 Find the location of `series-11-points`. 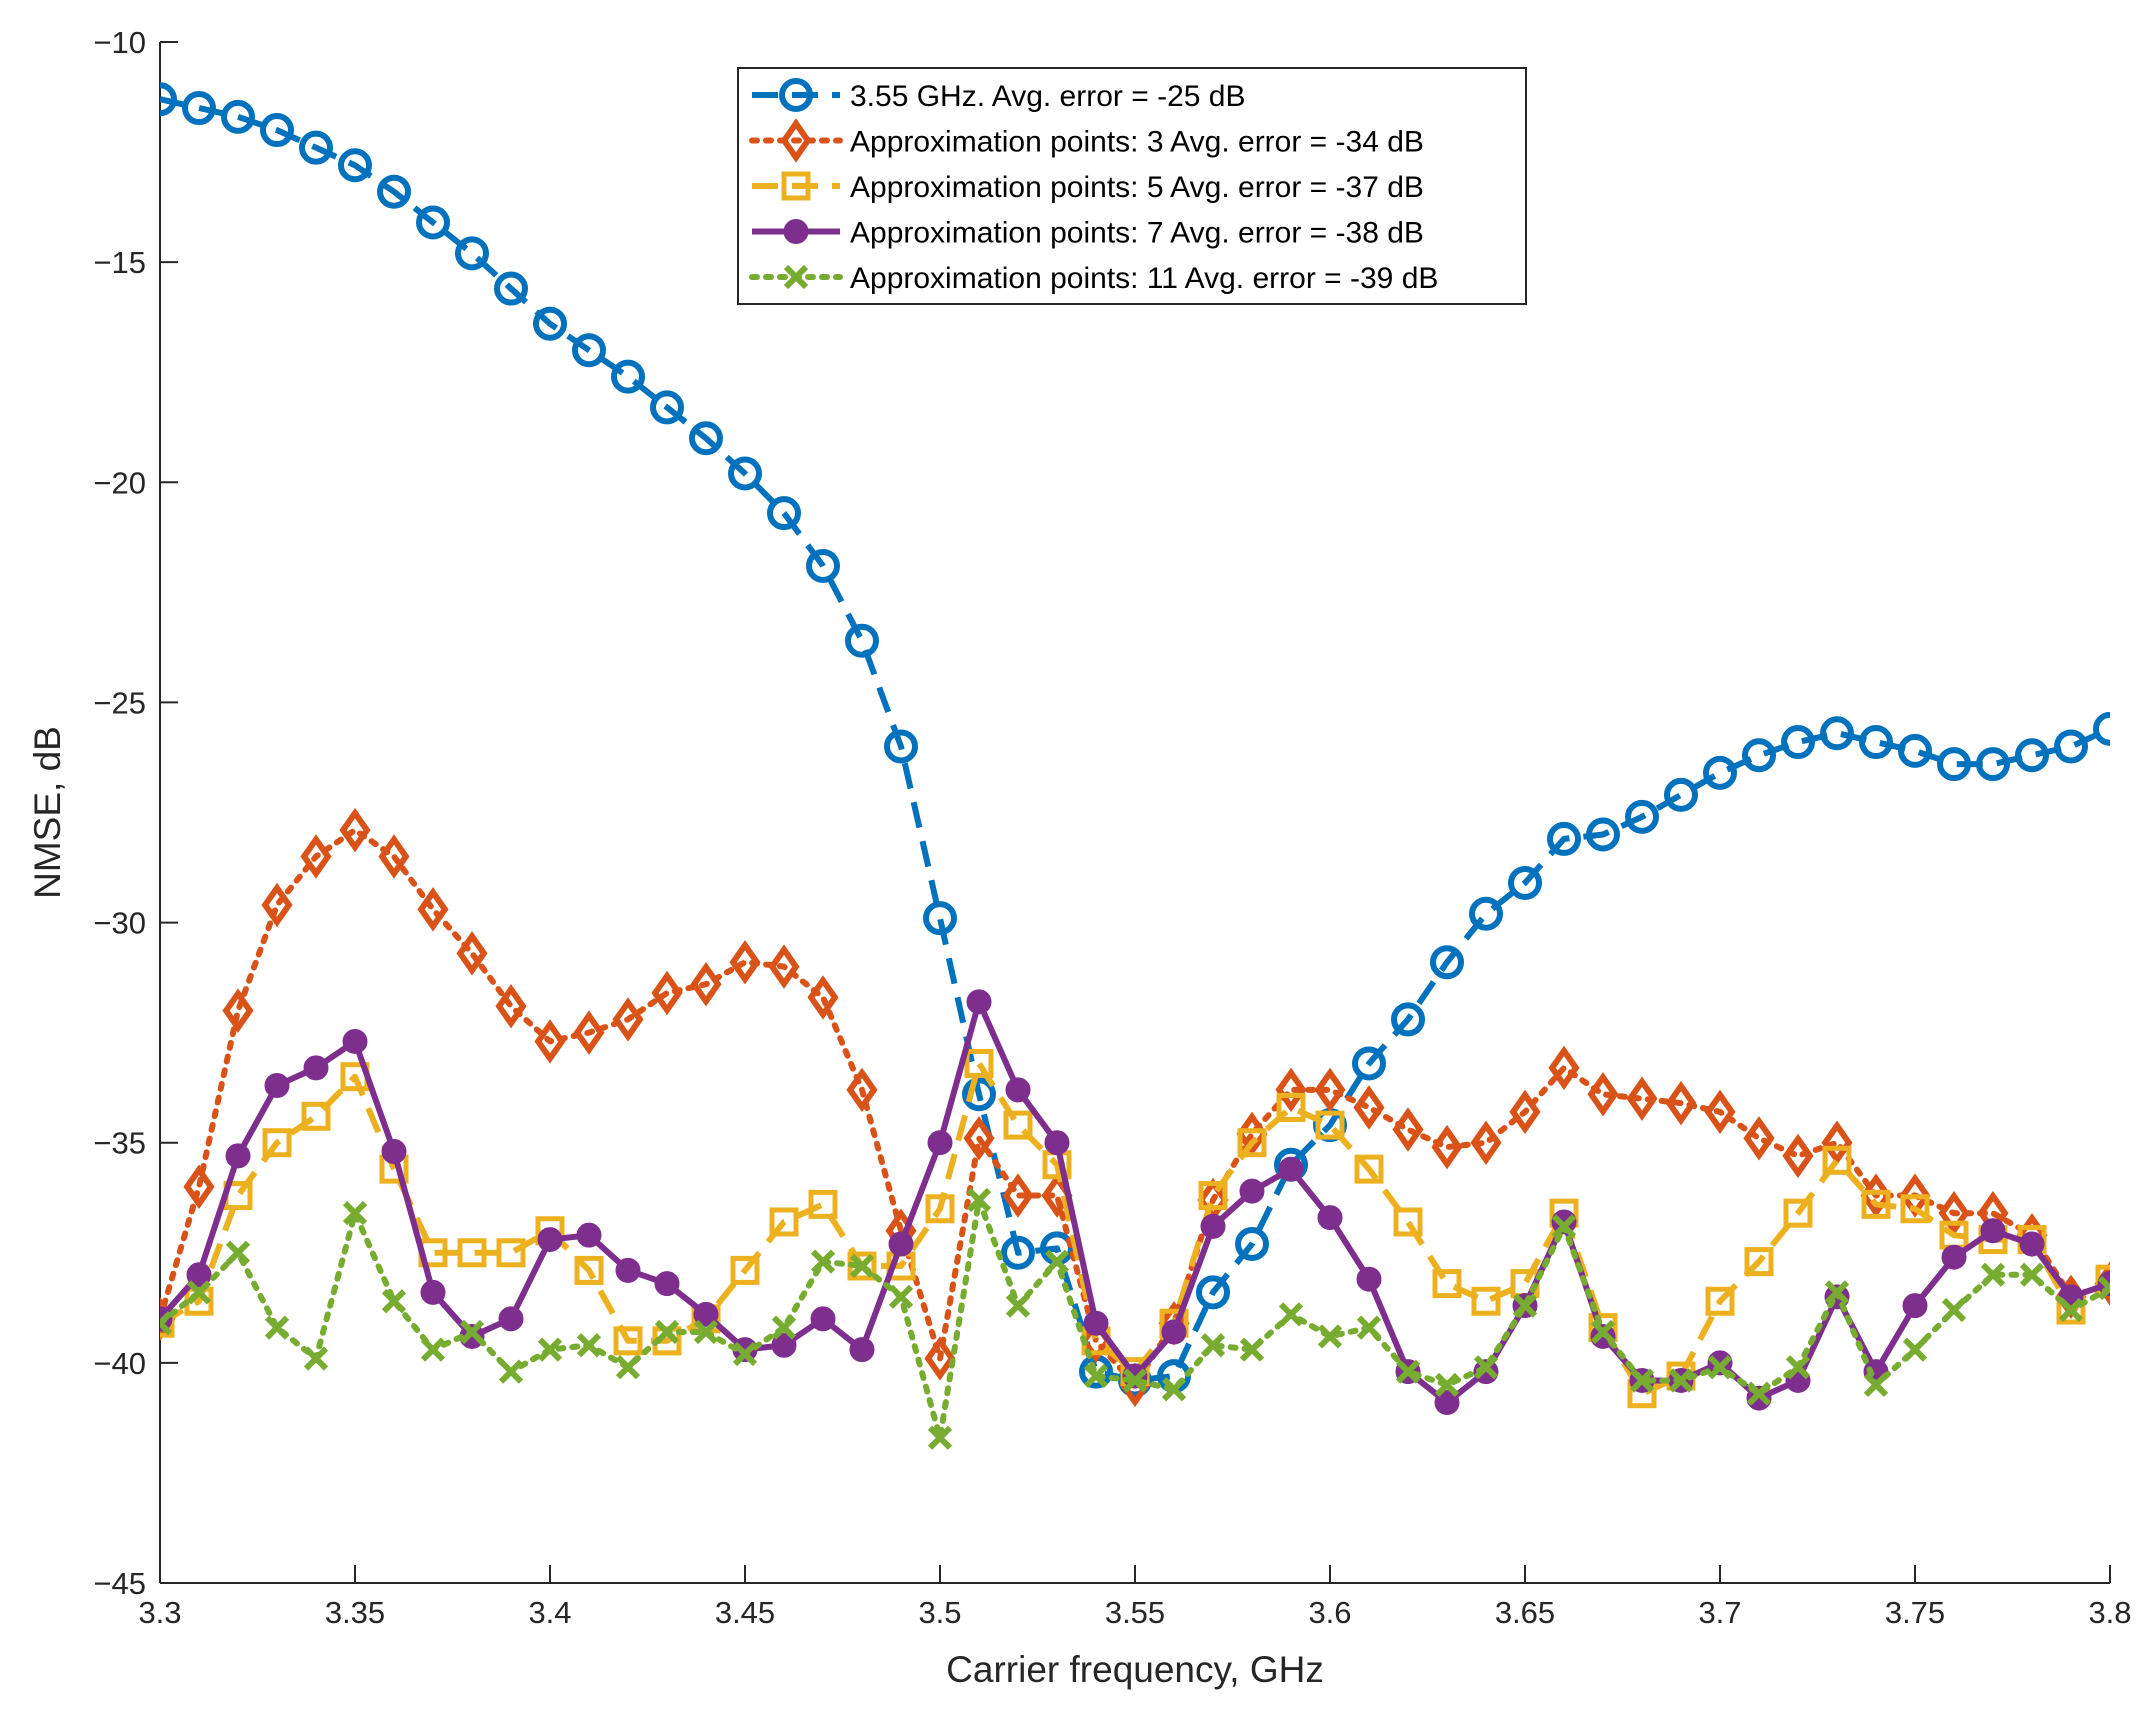

series-11-points is located at coordinates (1135, 1318).